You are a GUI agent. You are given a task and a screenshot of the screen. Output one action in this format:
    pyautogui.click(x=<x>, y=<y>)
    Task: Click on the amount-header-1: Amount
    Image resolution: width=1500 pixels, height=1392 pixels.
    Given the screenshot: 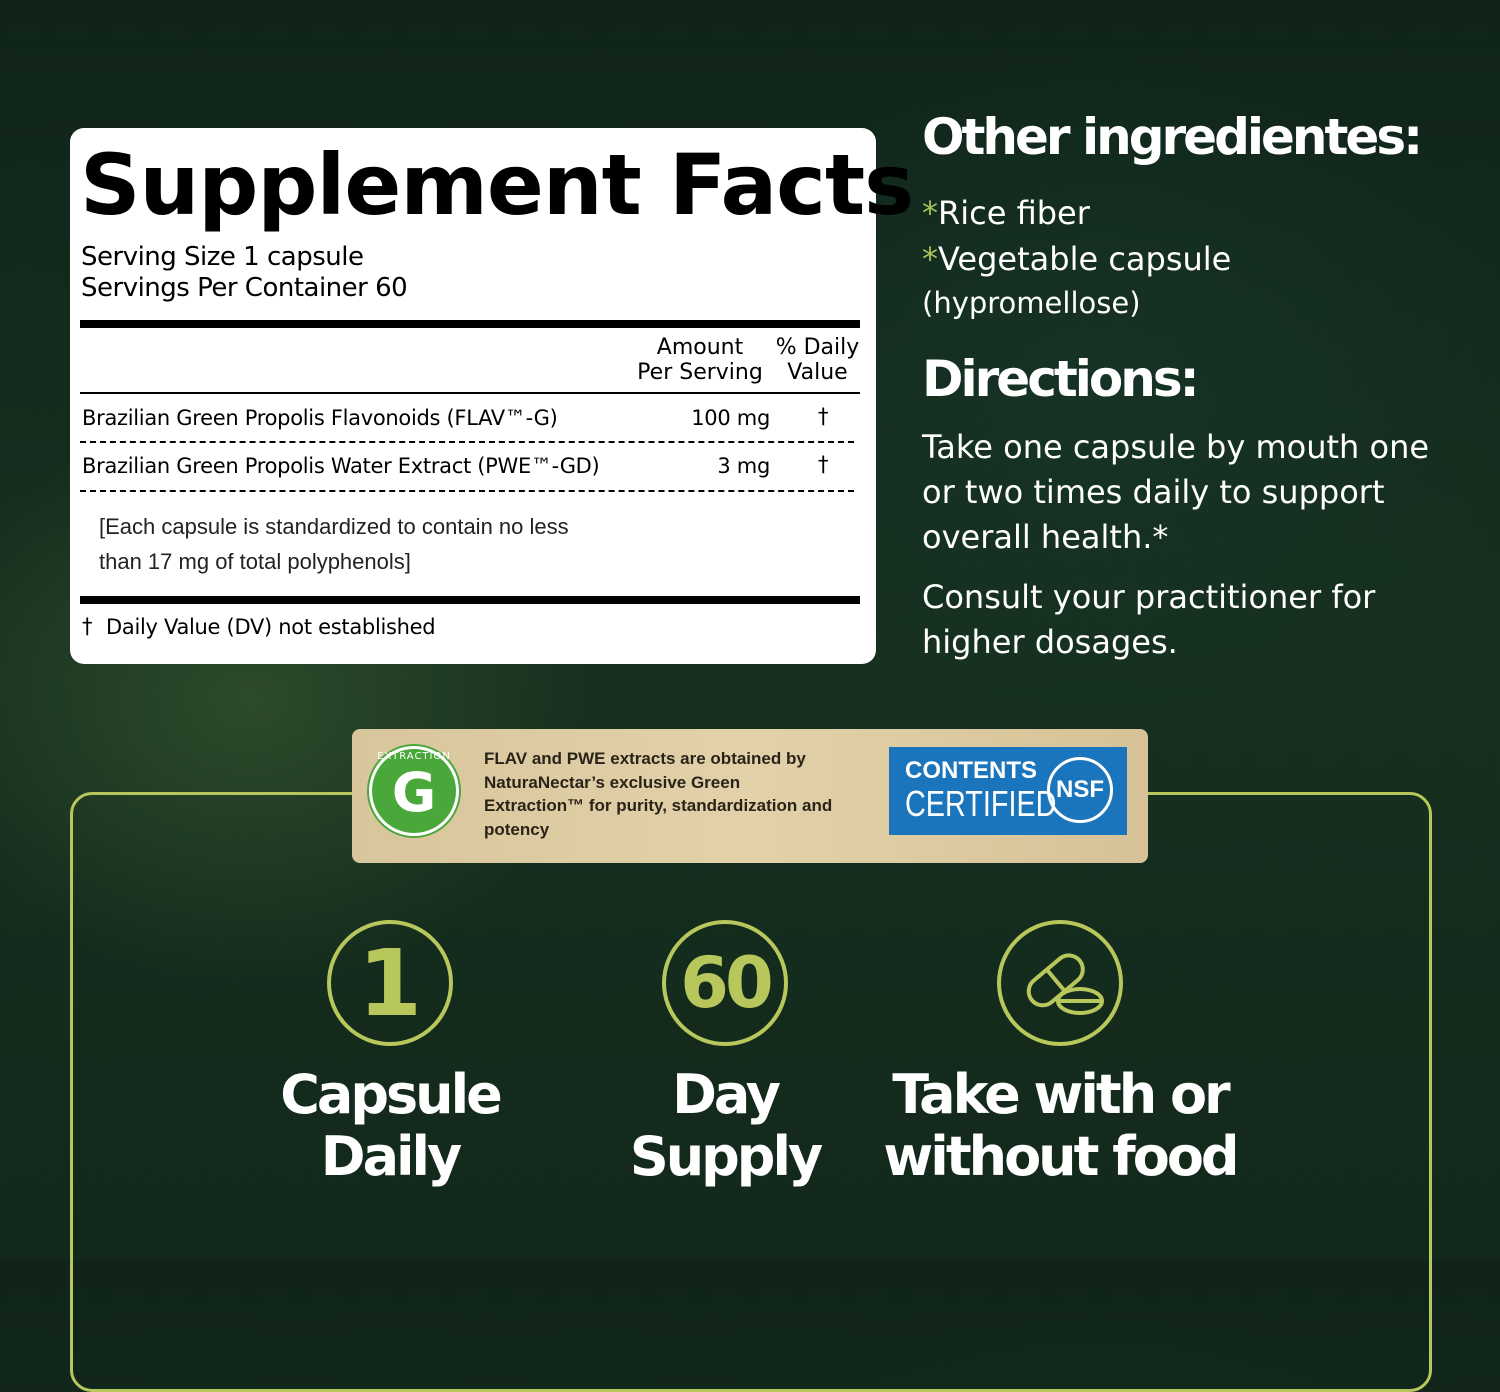 What is the action you would take?
    pyautogui.click(x=700, y=347)
    